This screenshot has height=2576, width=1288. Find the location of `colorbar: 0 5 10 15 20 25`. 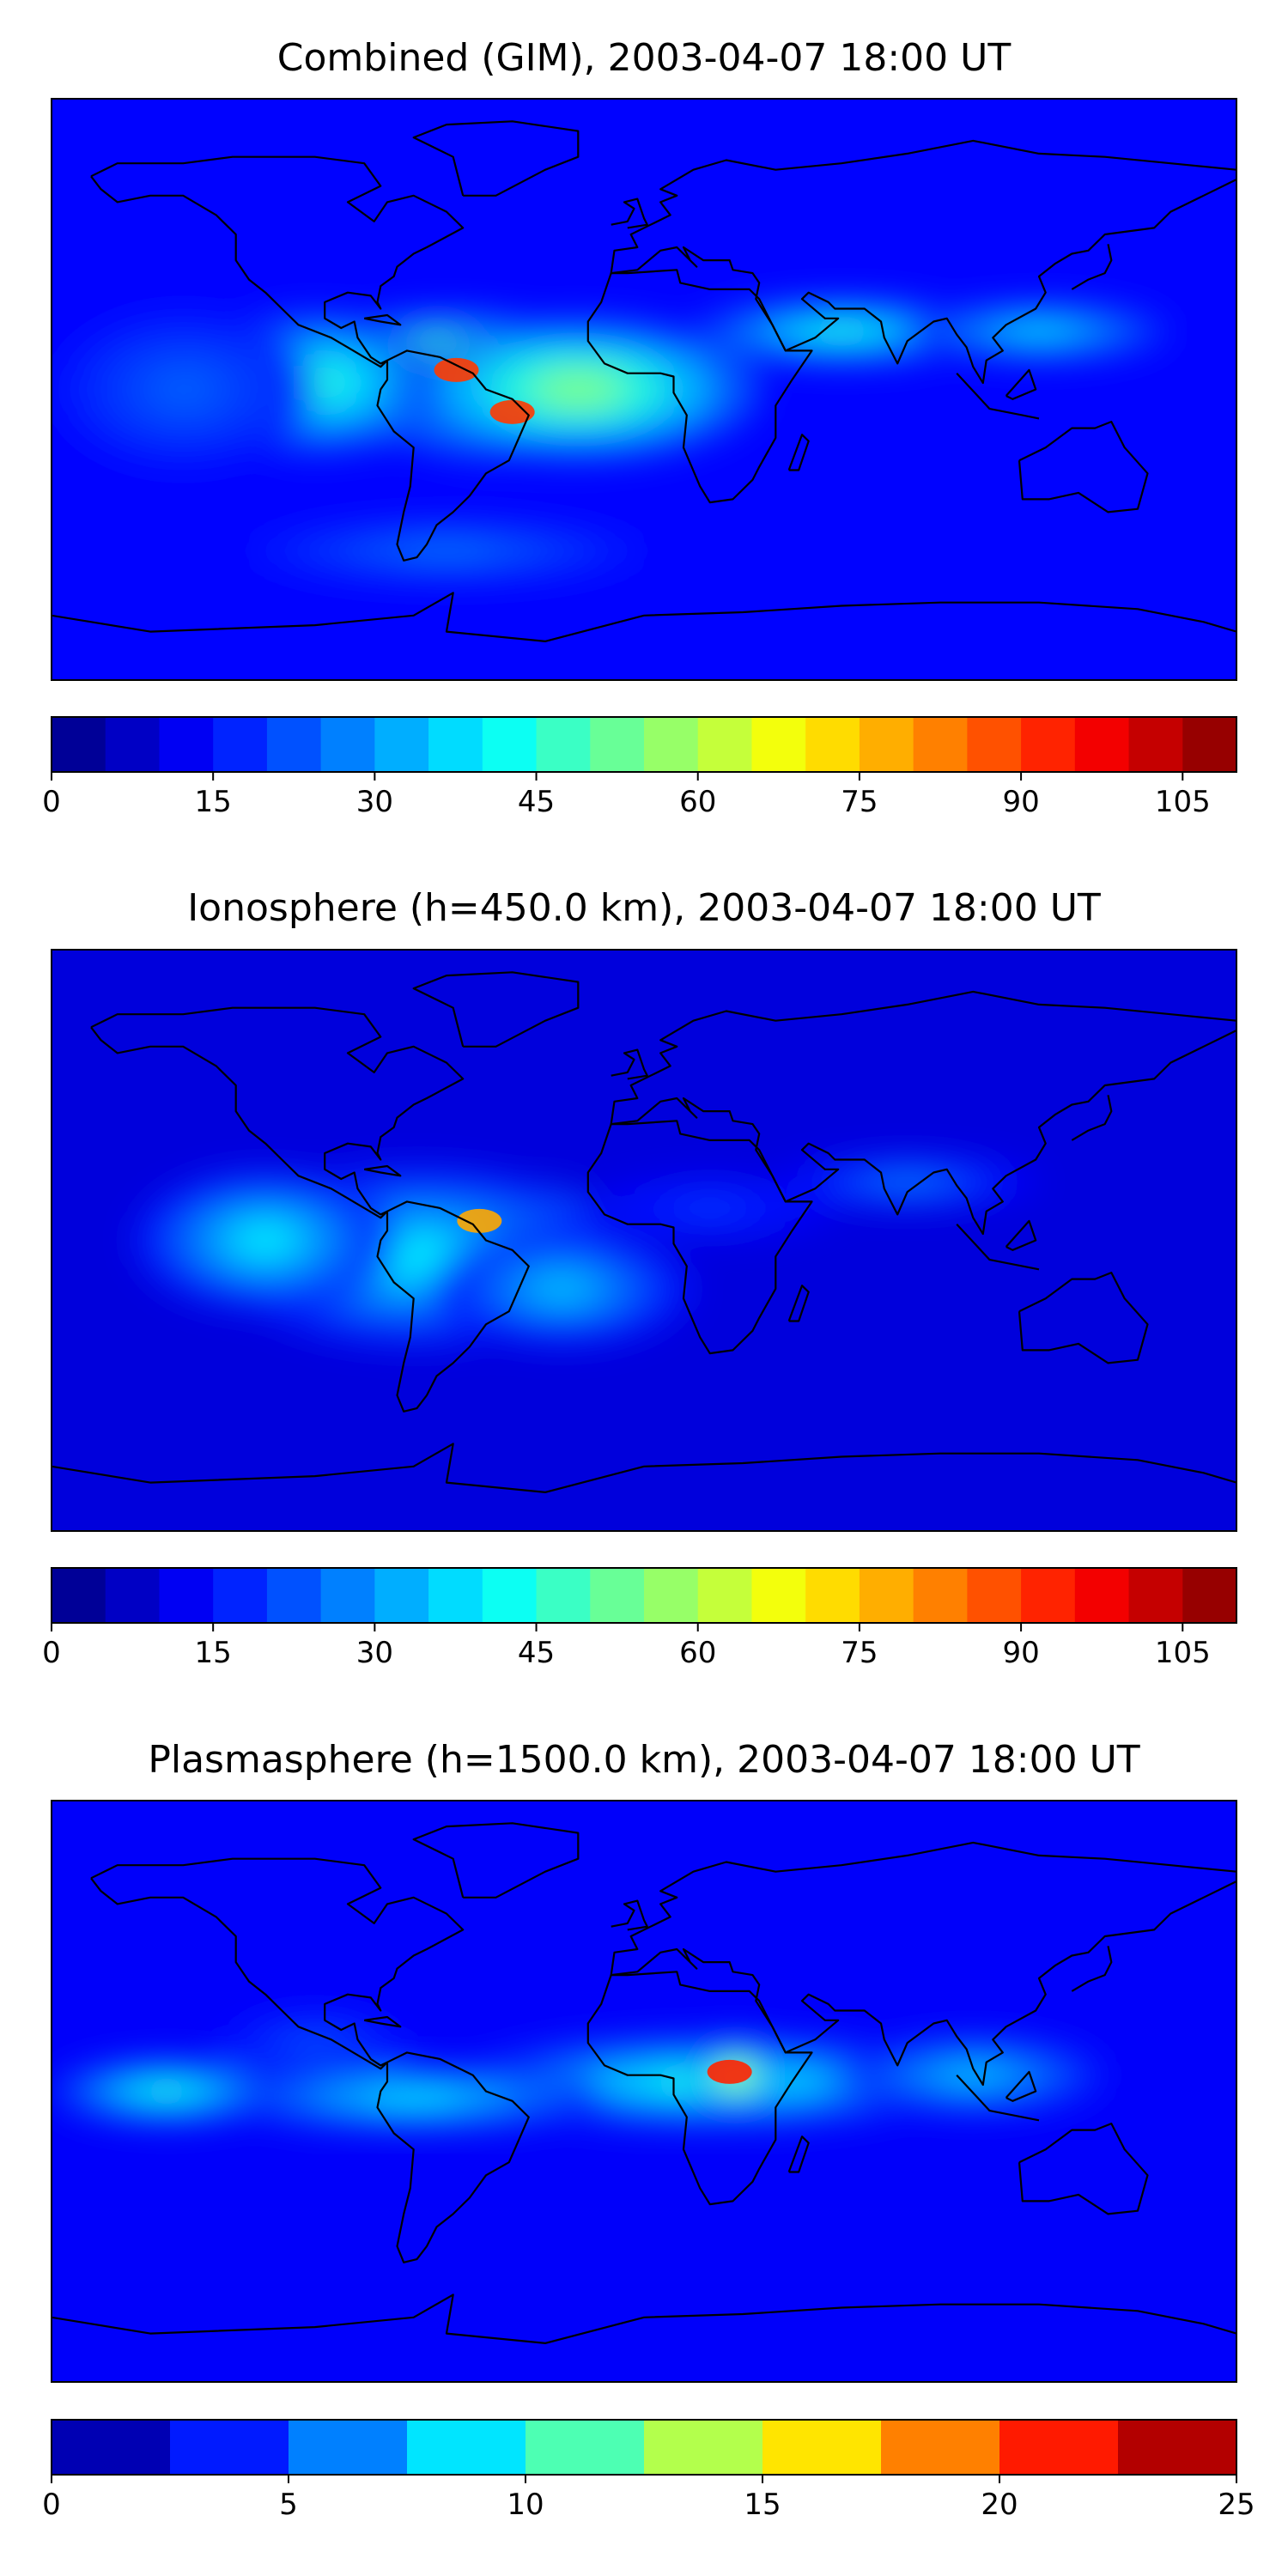

colorbar: 0 5 10 15 20 25 is located at coordinates (649, 2470).